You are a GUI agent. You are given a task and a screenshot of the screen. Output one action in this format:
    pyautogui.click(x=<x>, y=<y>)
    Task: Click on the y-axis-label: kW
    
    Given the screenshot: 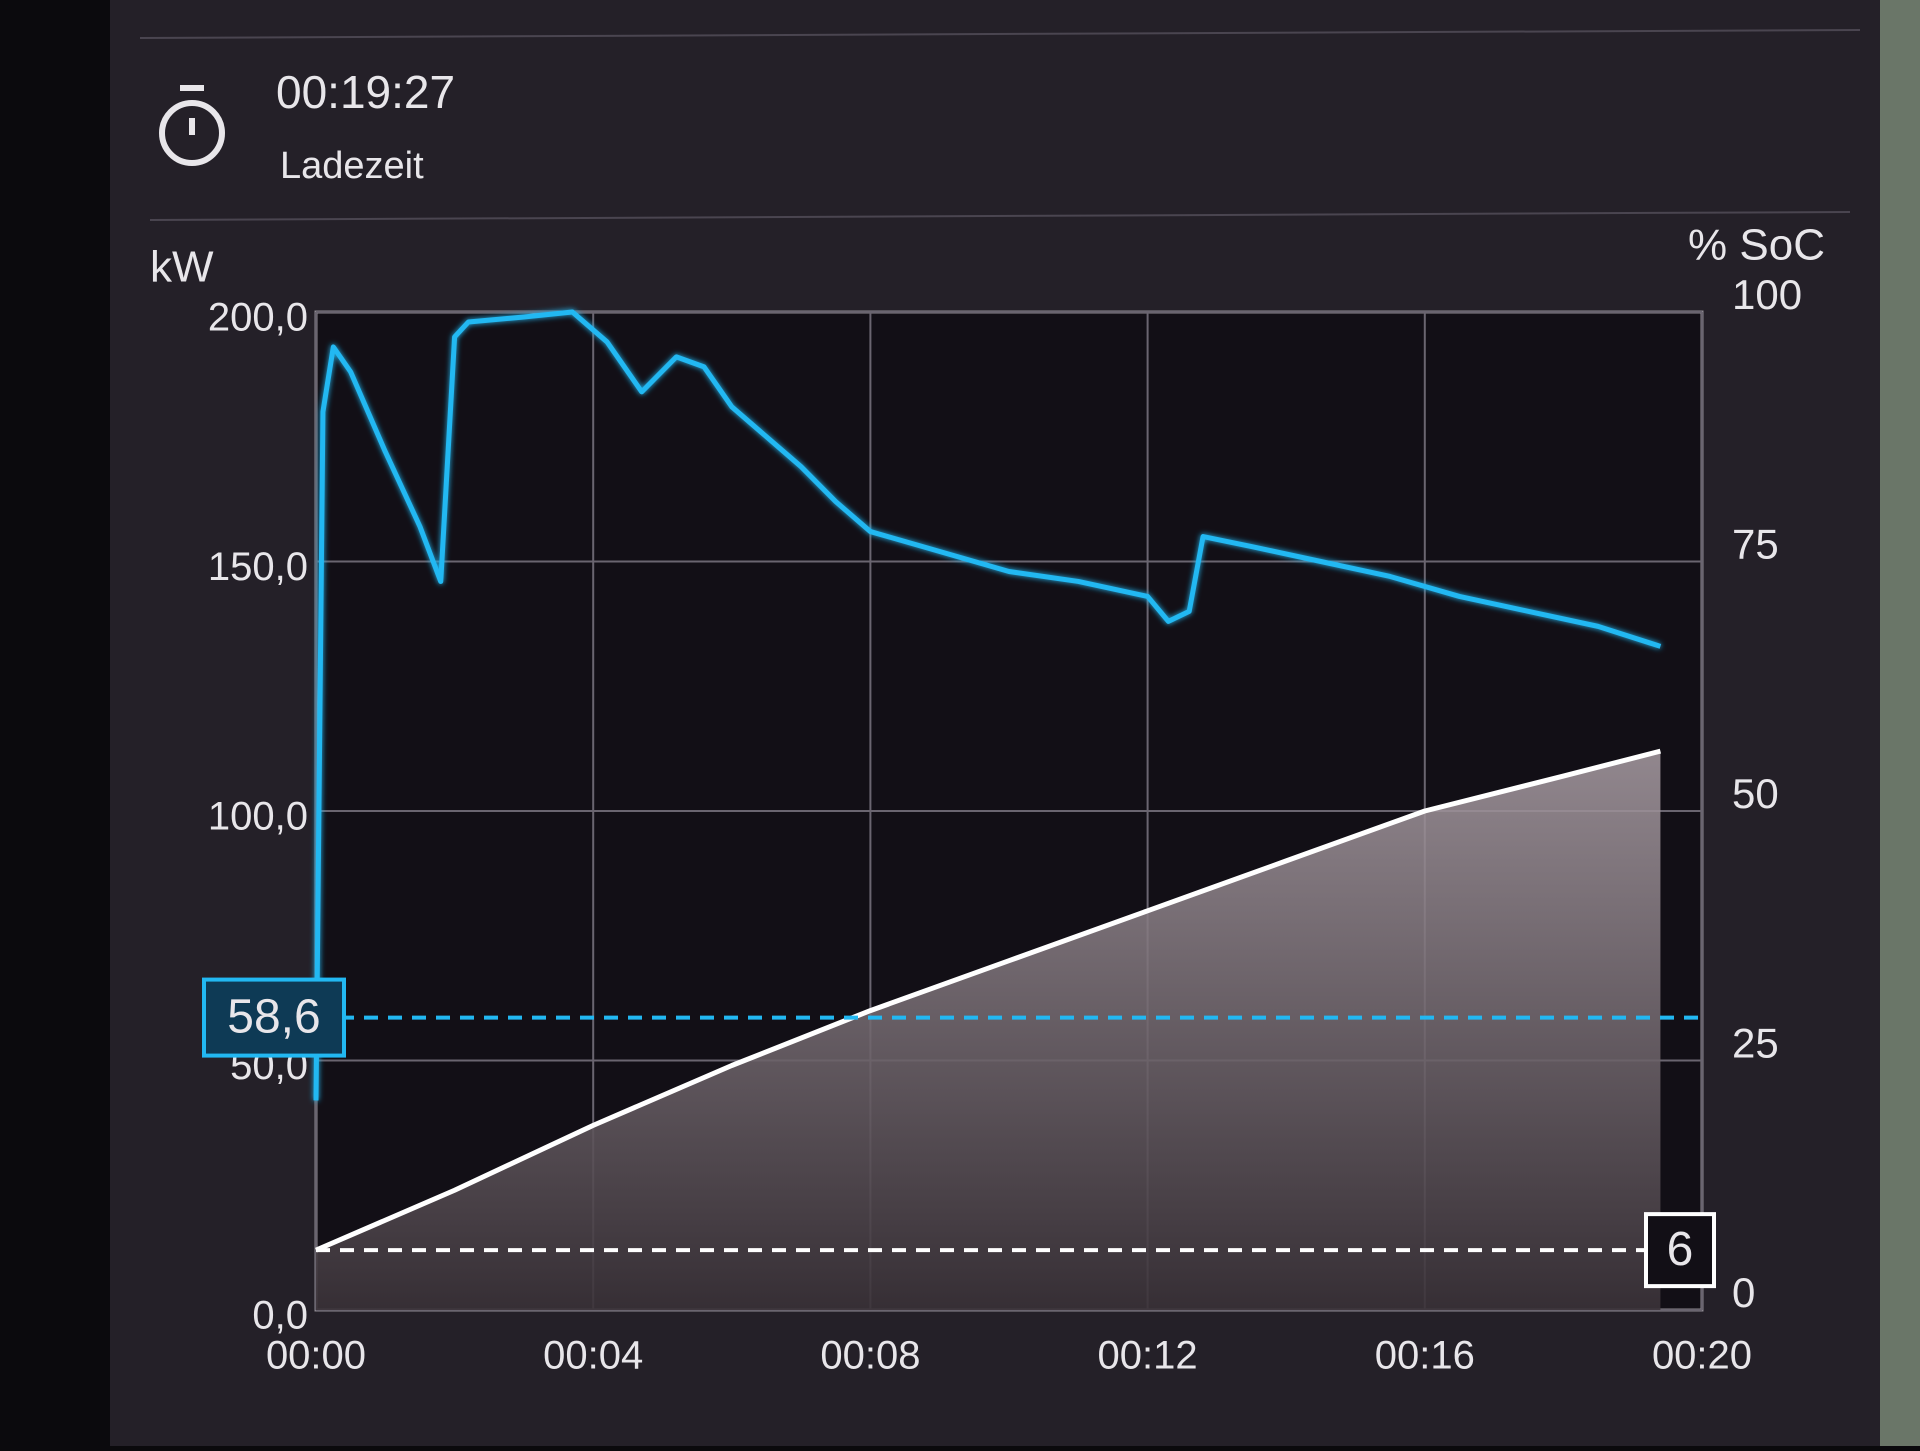 What is the action you would take?
    pyautogui.click(x=182, y=267)
    